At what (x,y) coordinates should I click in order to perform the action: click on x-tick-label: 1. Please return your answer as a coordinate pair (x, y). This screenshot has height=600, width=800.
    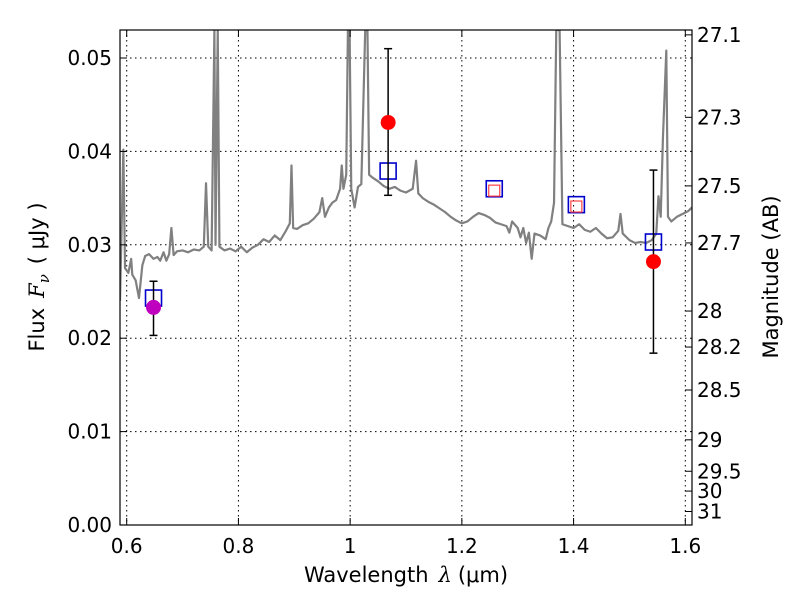
    Looking at the image, I should click on (350, 546).